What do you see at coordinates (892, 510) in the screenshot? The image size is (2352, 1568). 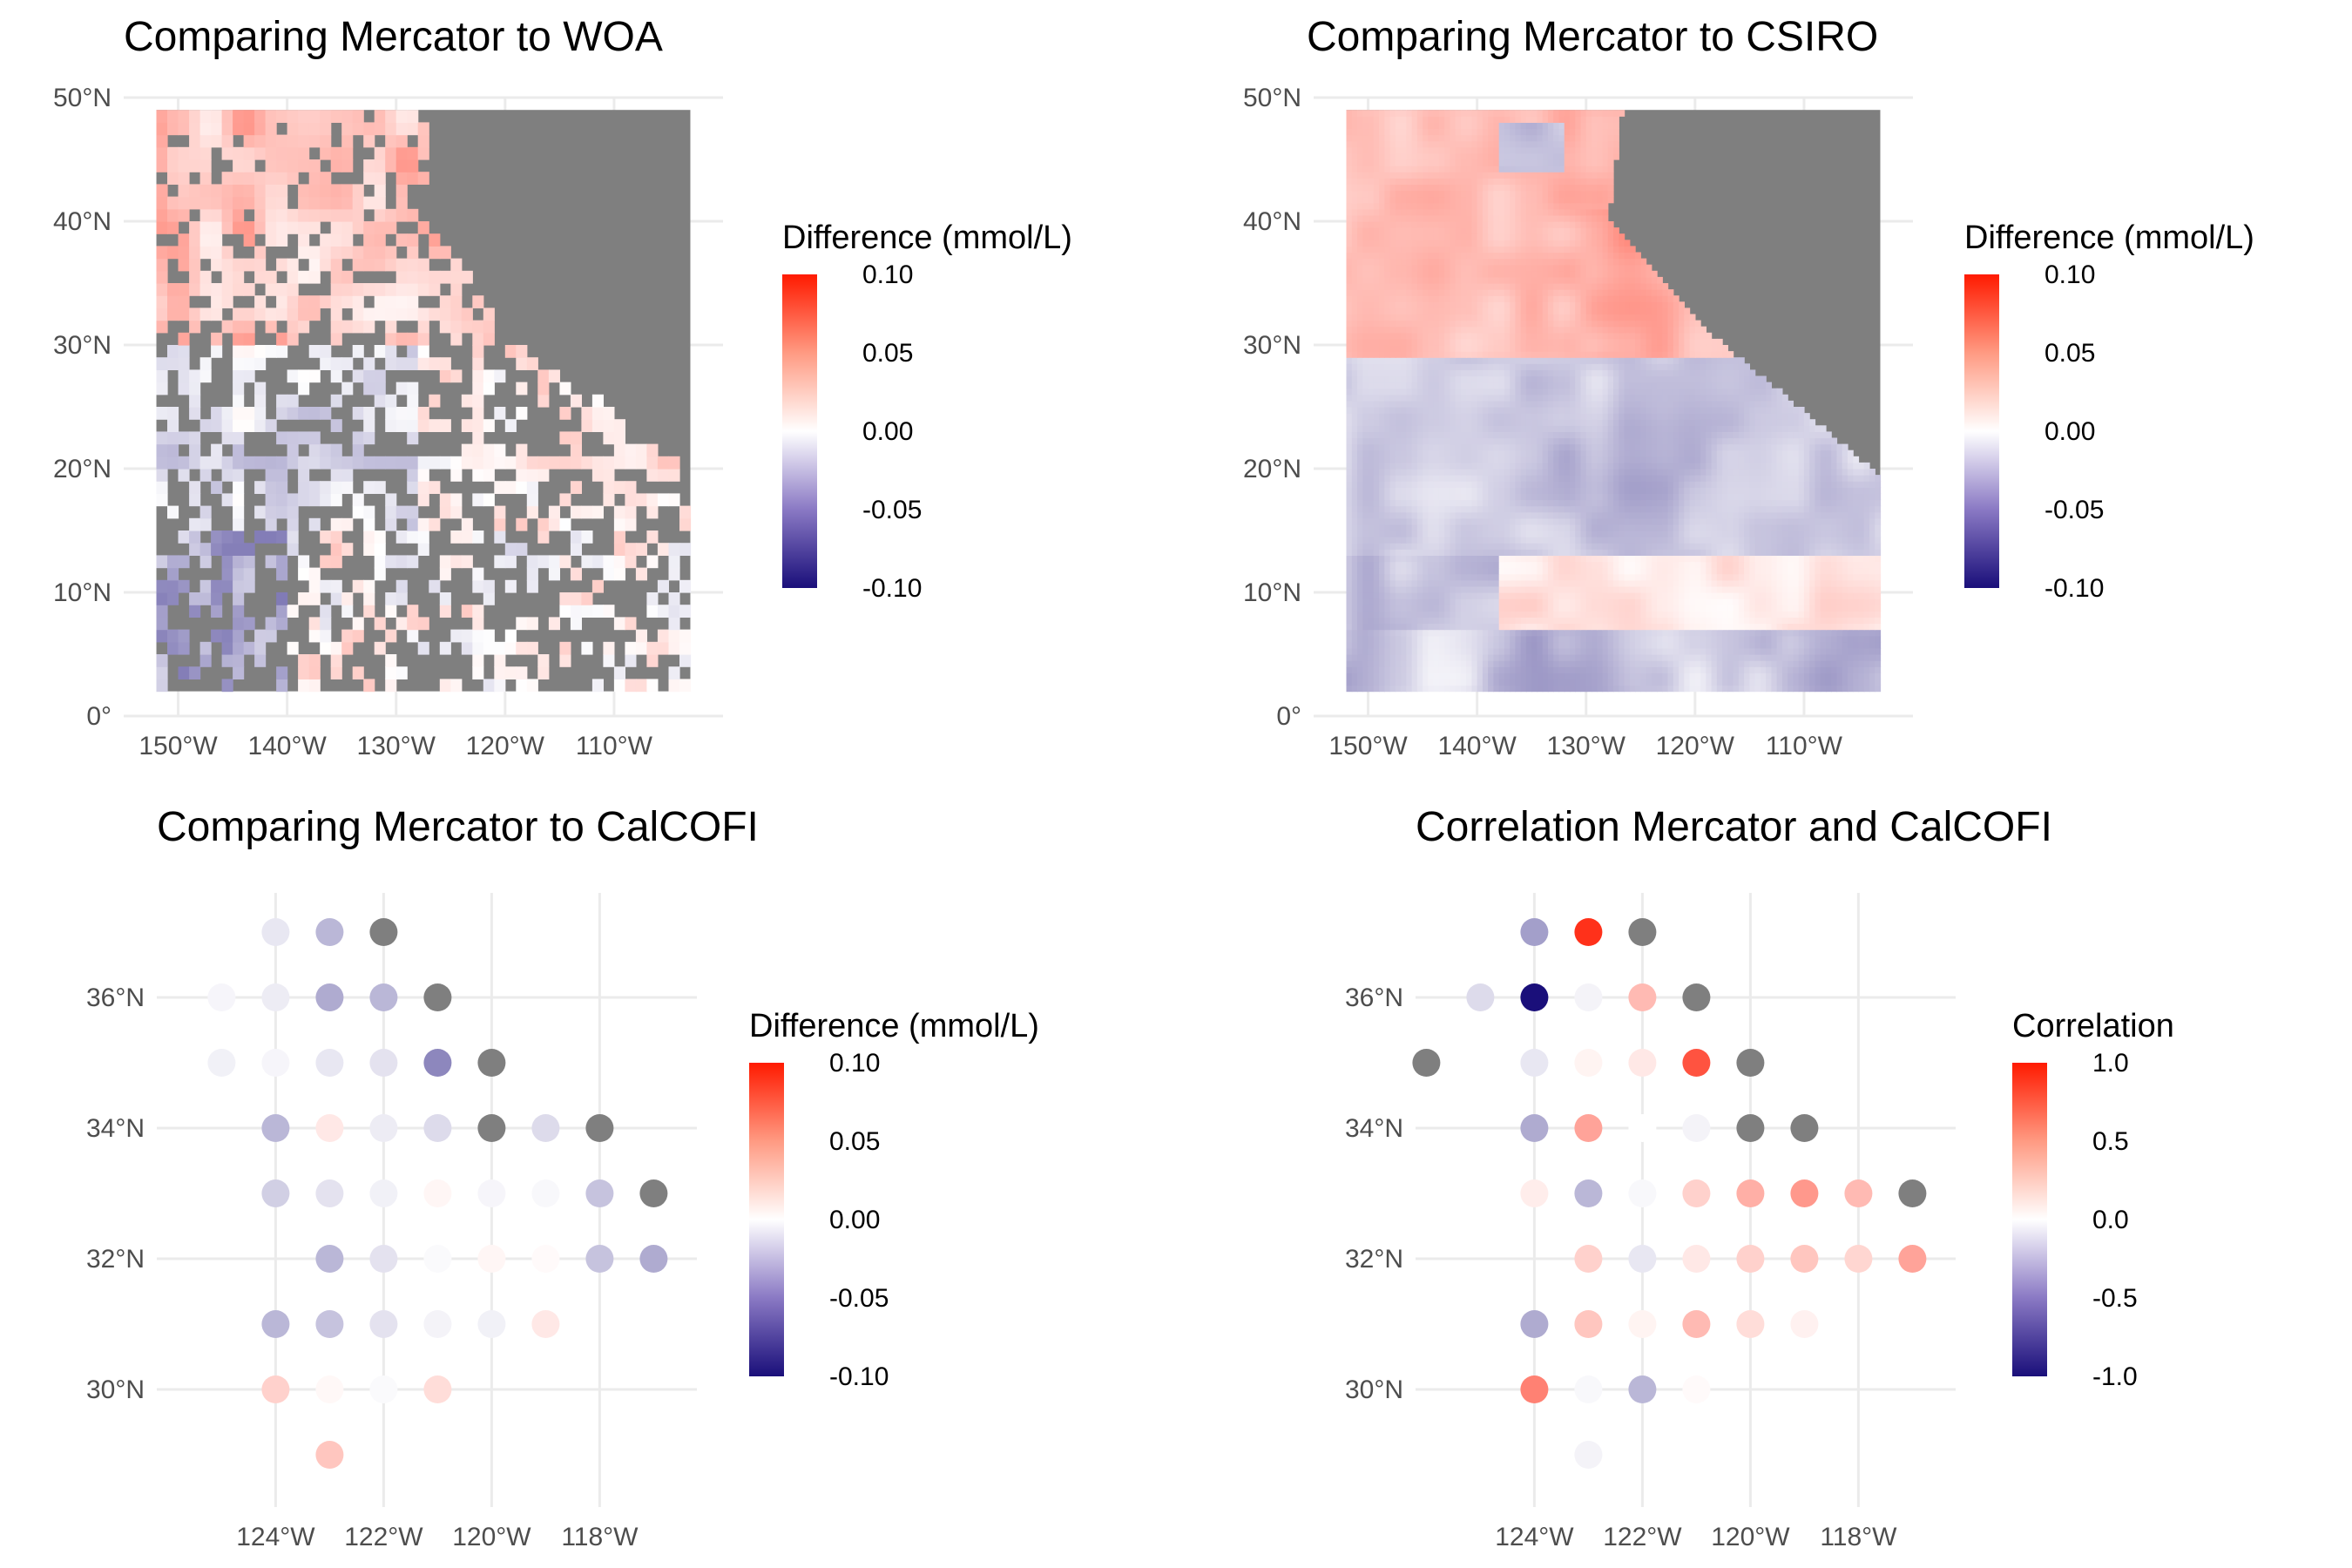 I see `legend-tick-label: -0.05` at bounding box center [892, 510].